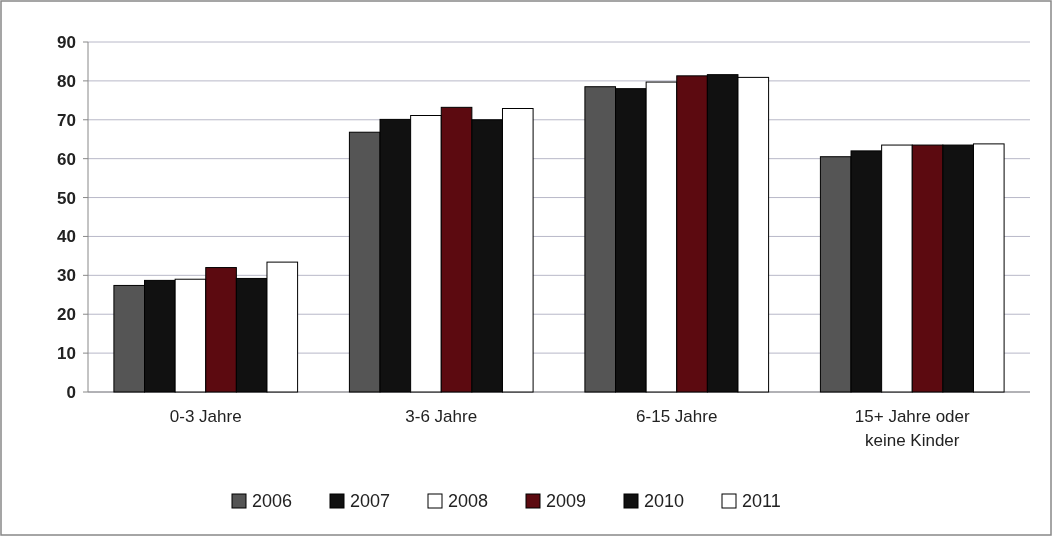  I want to click on y-tick-label: 50, so click(66, 198).